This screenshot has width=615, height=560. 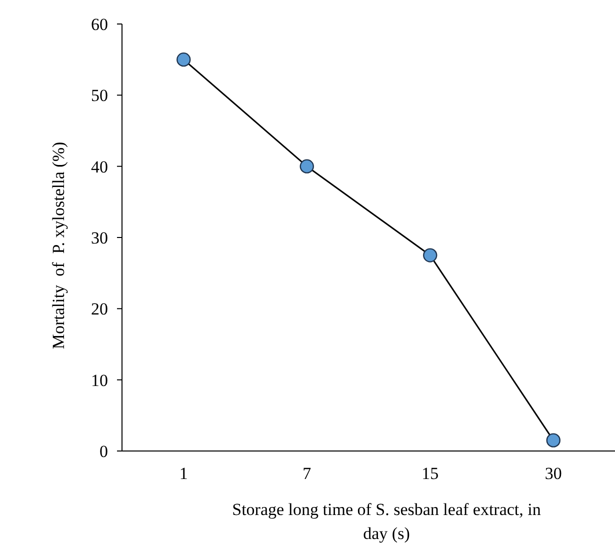 What do you see at coordinates (307, 473) in the screenshot?
I see `x-tick-label: 7` at bounding box center [307, 473].